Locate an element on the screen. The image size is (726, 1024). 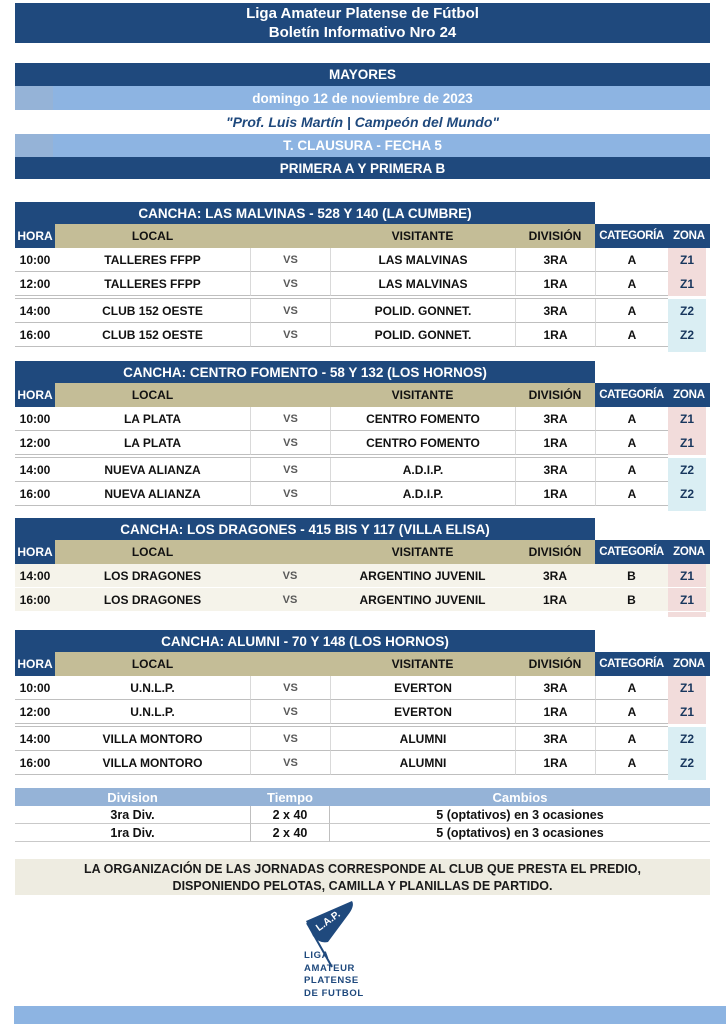
visitante-cell: ALUMNI is located at coordinates (422, 763).